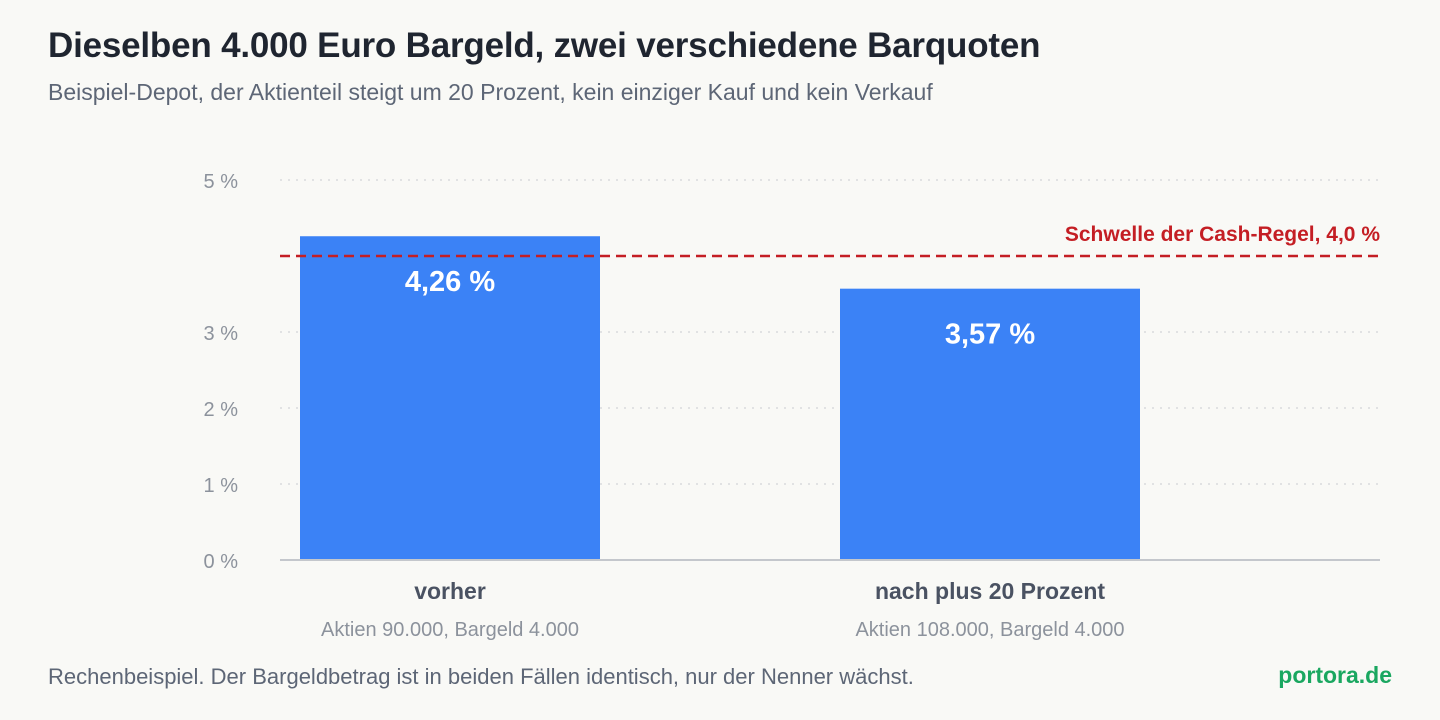  I want to click on y-tick-label: 2 %, so click(221, 410).